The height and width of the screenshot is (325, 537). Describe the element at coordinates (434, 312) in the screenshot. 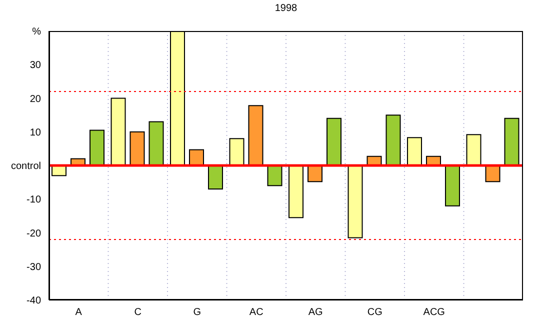

I see `x-tick-label: ACG` at that location.